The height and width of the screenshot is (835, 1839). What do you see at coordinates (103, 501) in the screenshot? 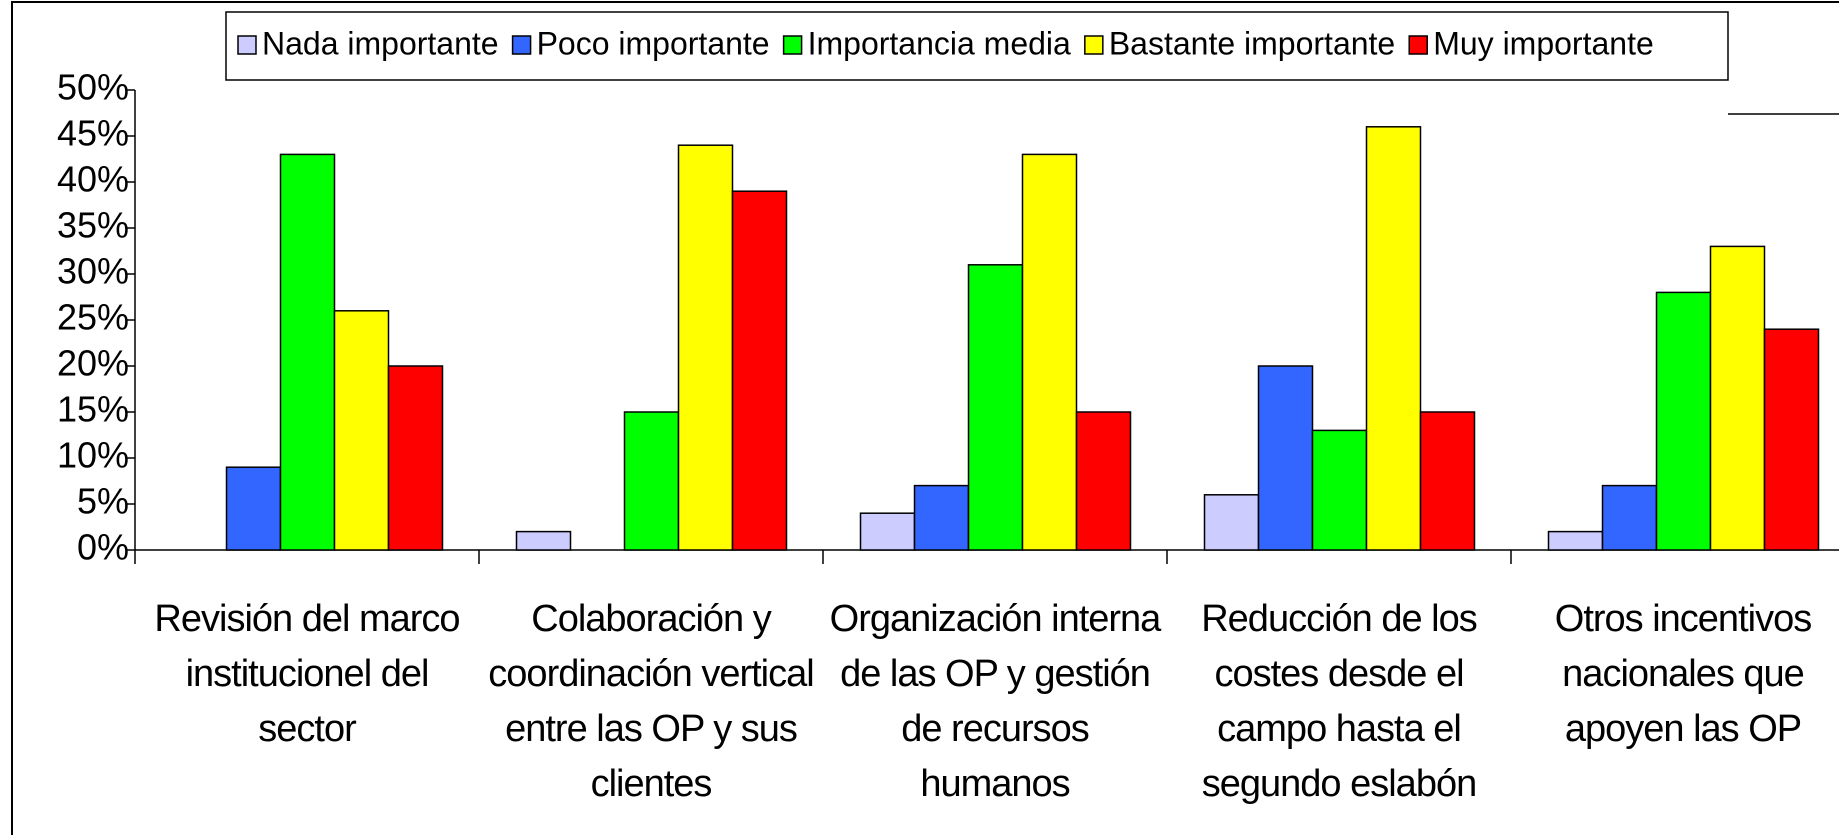
I see `y-tick-label: 5%` at bounding box center [103, 501].